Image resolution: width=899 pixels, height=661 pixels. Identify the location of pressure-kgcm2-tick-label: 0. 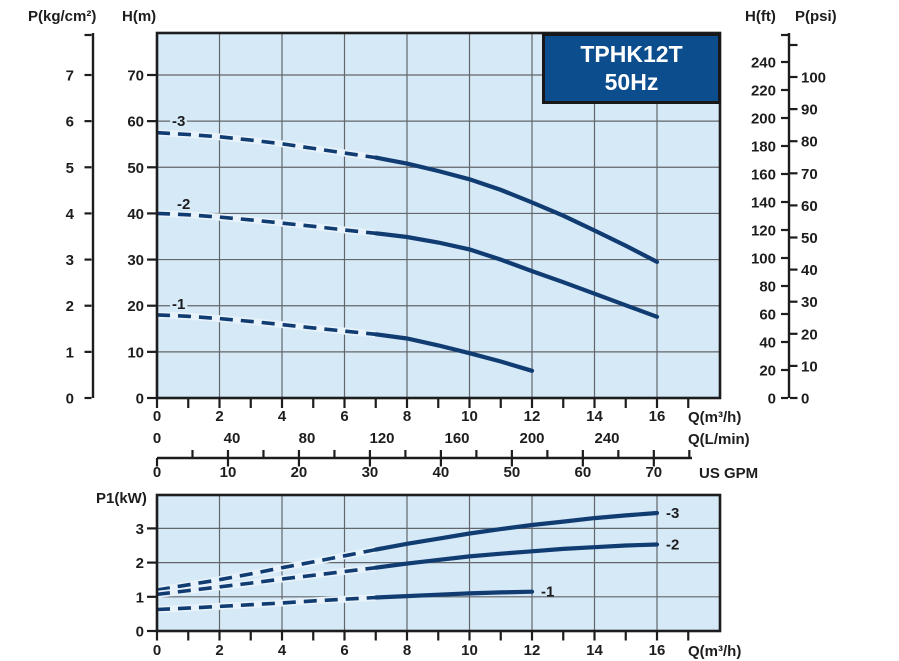
(70, 399).